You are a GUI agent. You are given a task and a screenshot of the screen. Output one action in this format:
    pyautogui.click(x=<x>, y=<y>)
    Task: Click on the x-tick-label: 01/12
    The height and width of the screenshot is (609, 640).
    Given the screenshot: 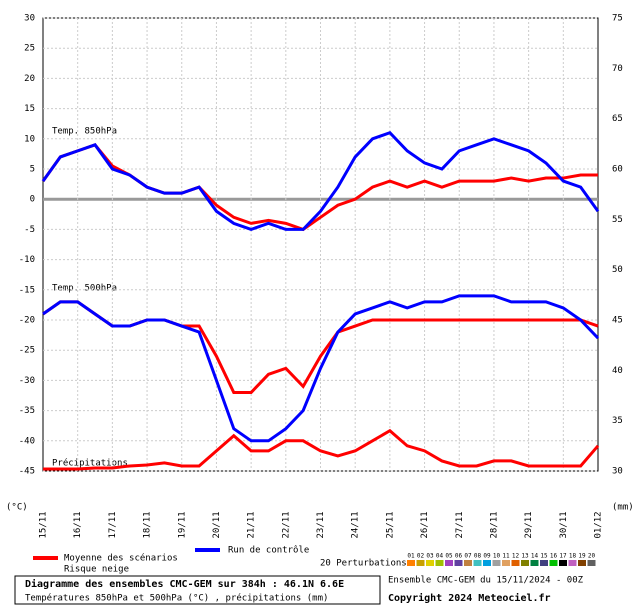 What is the action you would take?
    pyautogui.click(x=599, y=524)
    